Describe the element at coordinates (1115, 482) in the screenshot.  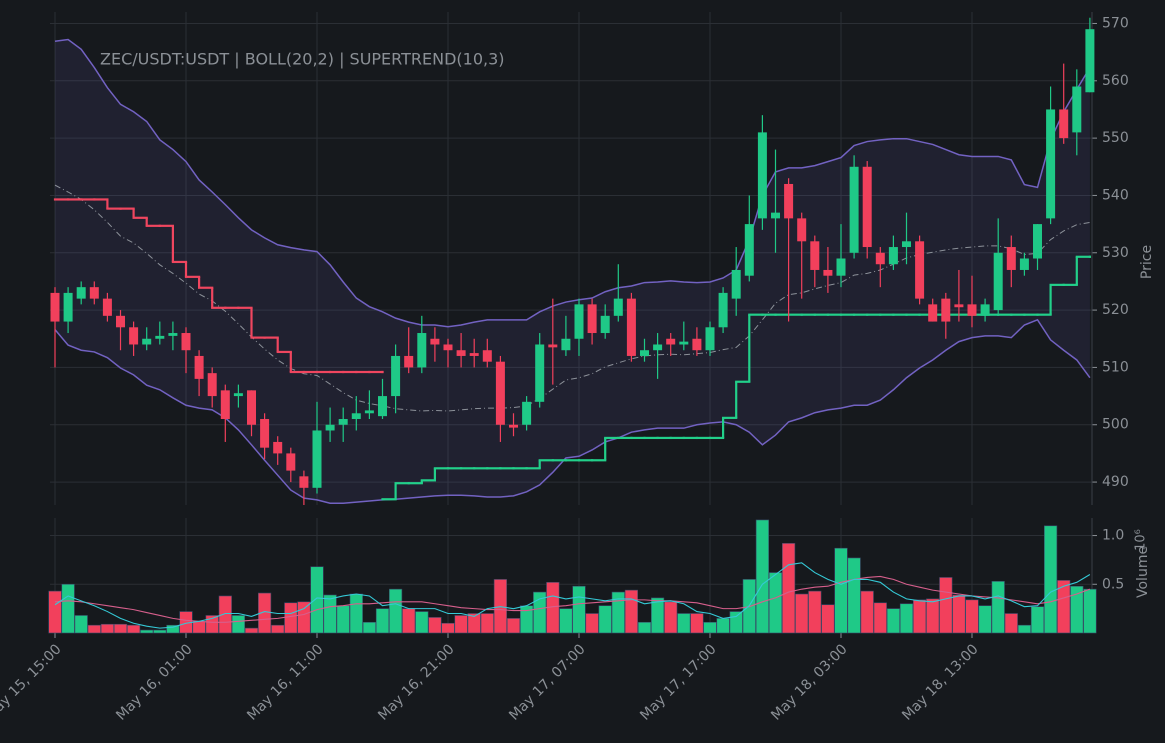
I see `y-tick-label: 490` at that location.